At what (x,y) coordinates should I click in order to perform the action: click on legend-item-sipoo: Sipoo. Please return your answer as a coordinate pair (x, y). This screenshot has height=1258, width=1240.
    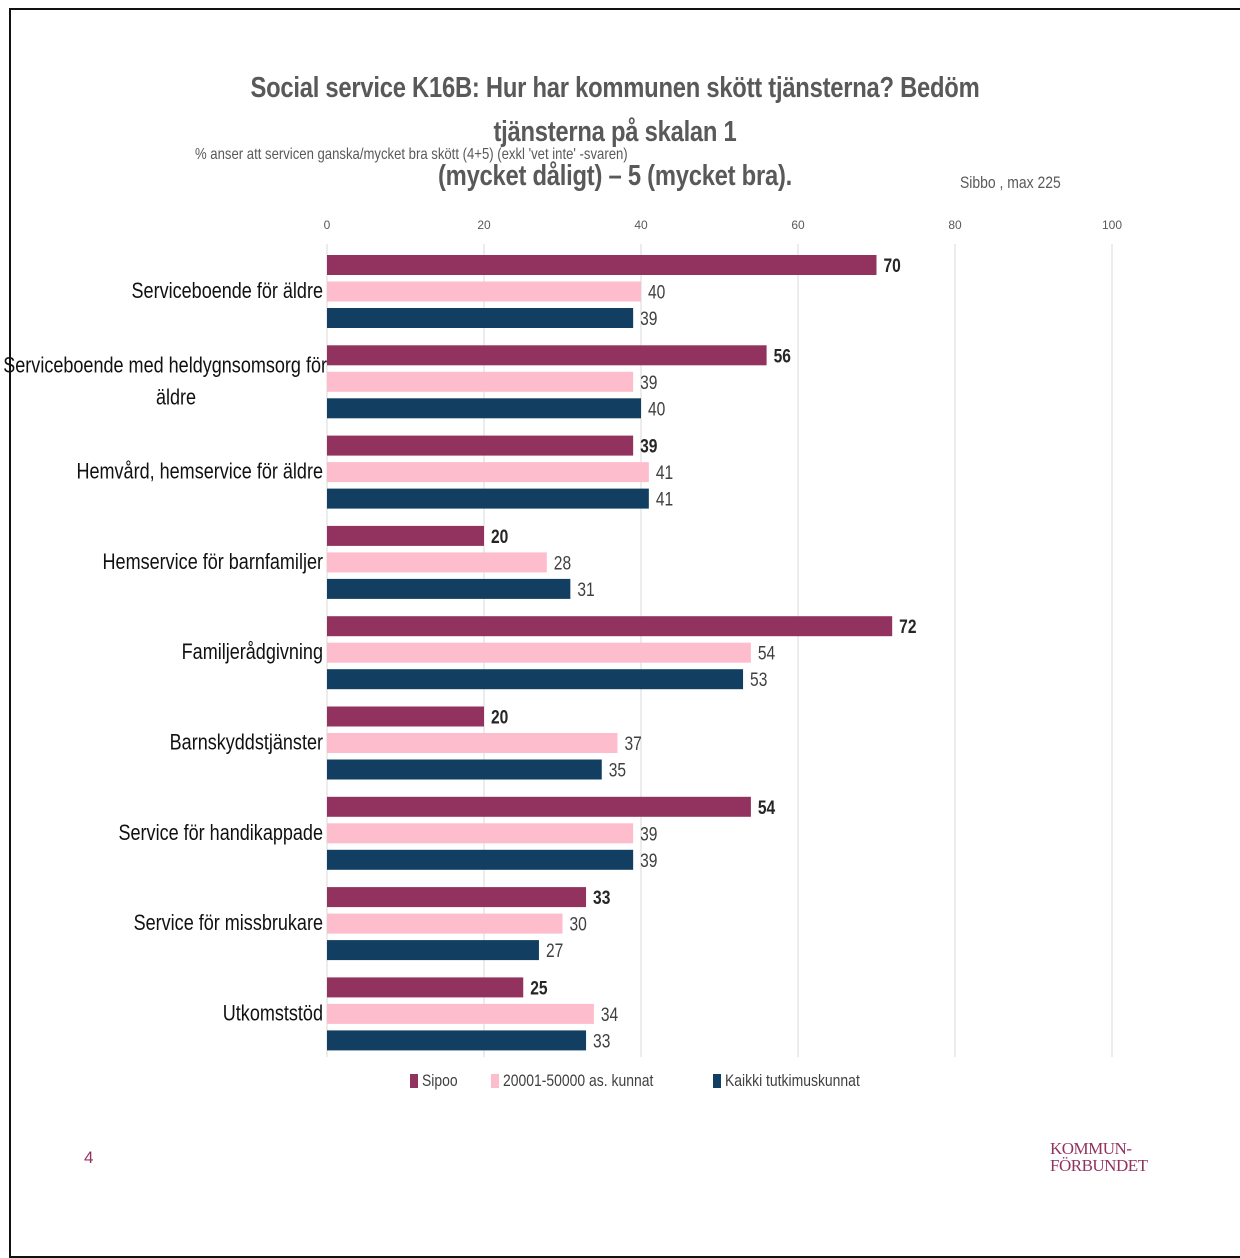
    Looking at the image, I should click on (437, 1081).